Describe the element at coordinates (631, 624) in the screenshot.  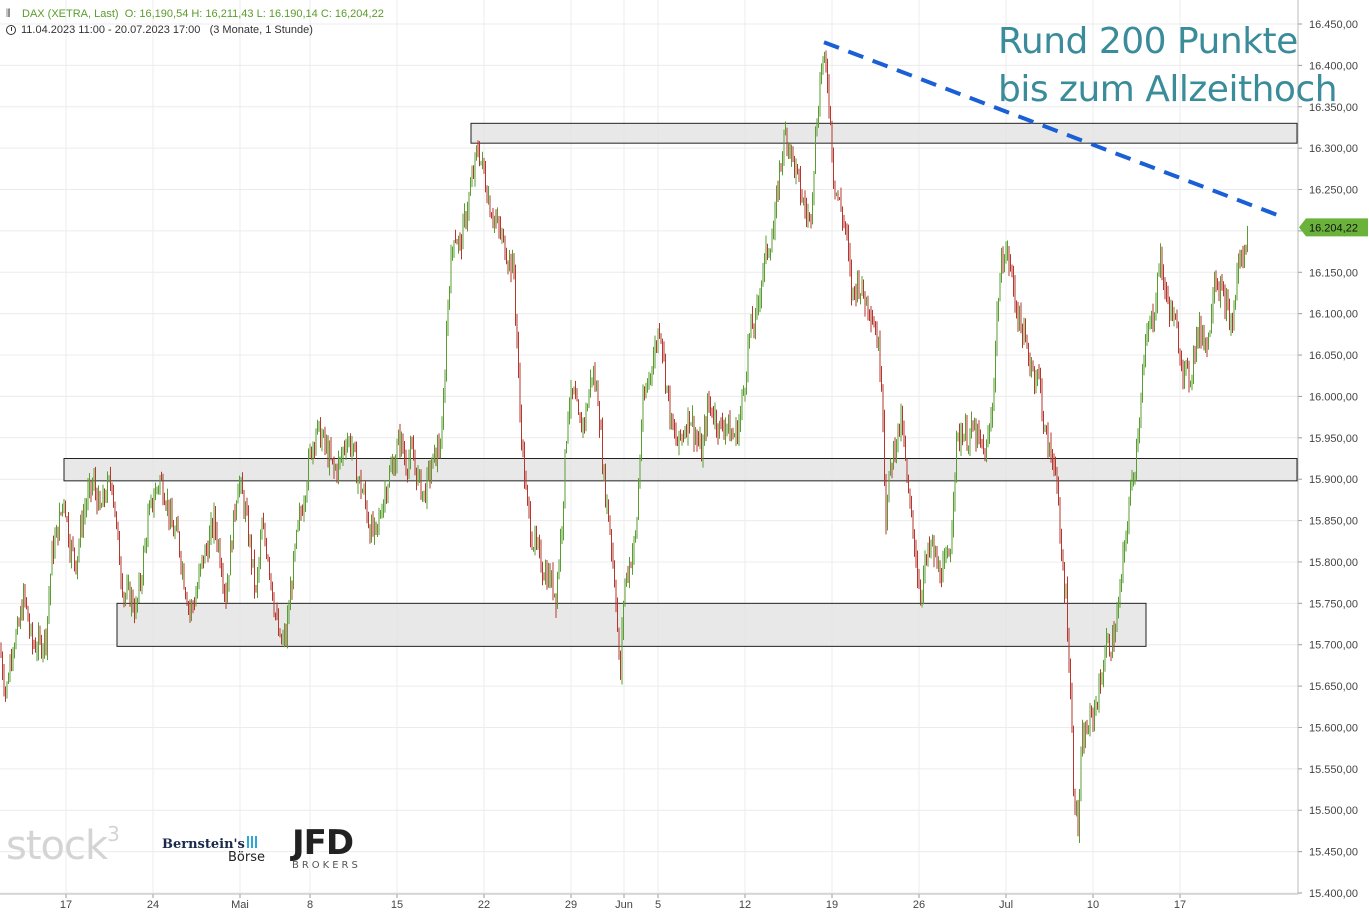
I see `zone-support` at that location.